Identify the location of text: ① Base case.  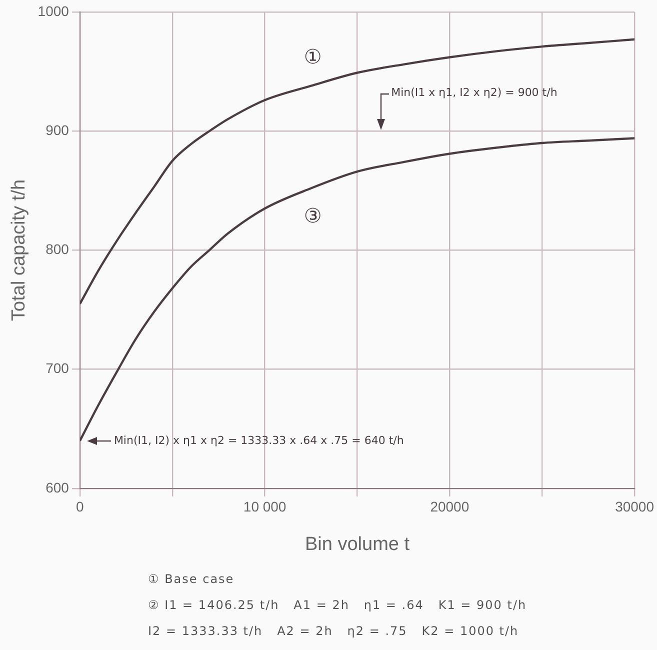
(192, 579).